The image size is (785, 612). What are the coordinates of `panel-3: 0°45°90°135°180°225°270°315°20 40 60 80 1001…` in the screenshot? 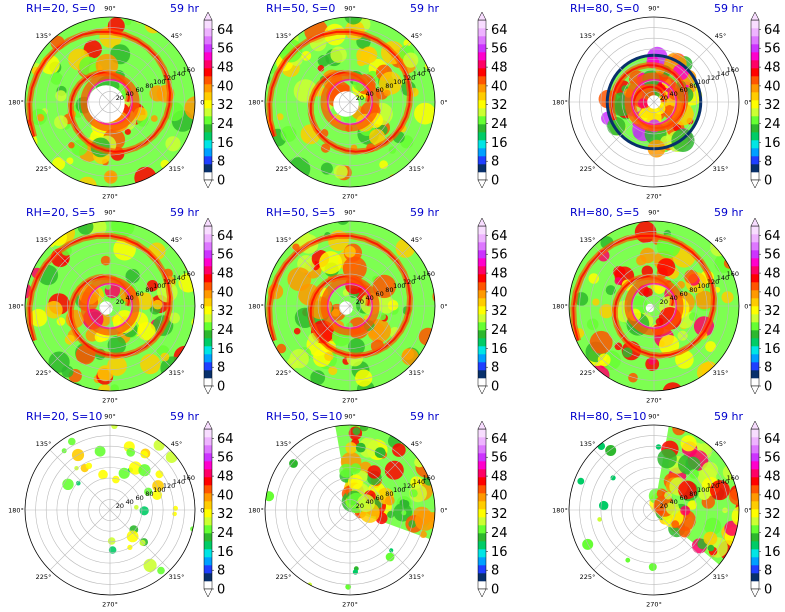 It's located at (666, 101).